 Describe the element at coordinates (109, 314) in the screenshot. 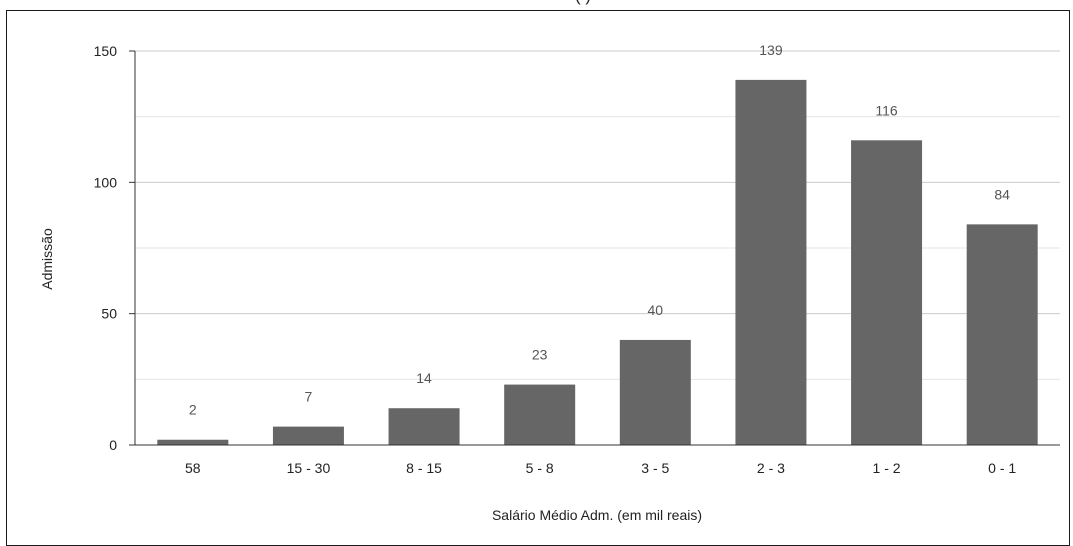

I see `y-tick-label-1: 50` at that location.